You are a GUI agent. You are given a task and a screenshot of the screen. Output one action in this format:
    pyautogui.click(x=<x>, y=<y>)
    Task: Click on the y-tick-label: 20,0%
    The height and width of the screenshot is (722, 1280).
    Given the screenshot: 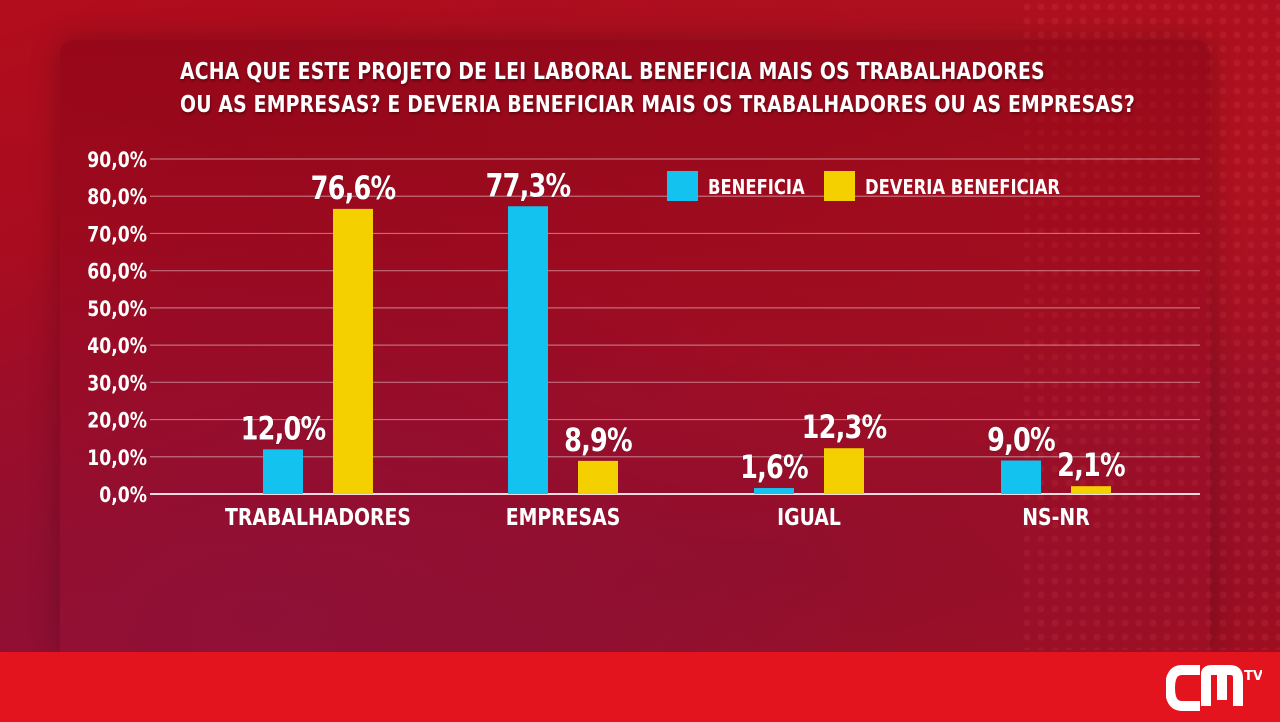 What is the action you would take?
    pyautogui.click(x=117, y=420)
    